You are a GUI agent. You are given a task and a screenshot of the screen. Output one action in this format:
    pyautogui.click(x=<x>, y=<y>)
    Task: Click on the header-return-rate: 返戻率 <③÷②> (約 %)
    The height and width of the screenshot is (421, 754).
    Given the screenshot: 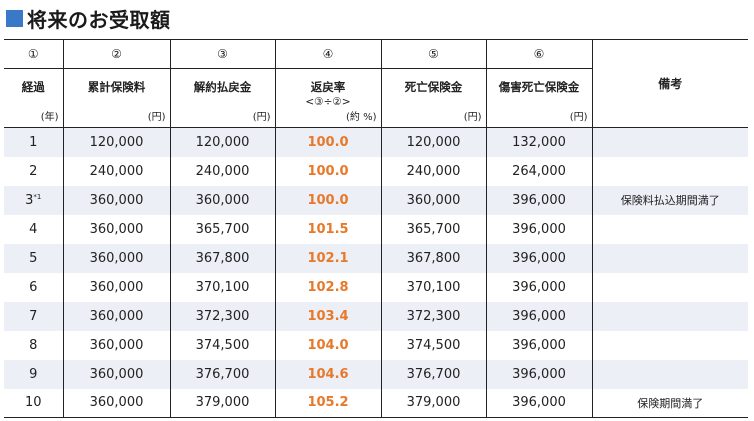 What is the action you would take?
    pyautogui.click(x=328, y=98)
    